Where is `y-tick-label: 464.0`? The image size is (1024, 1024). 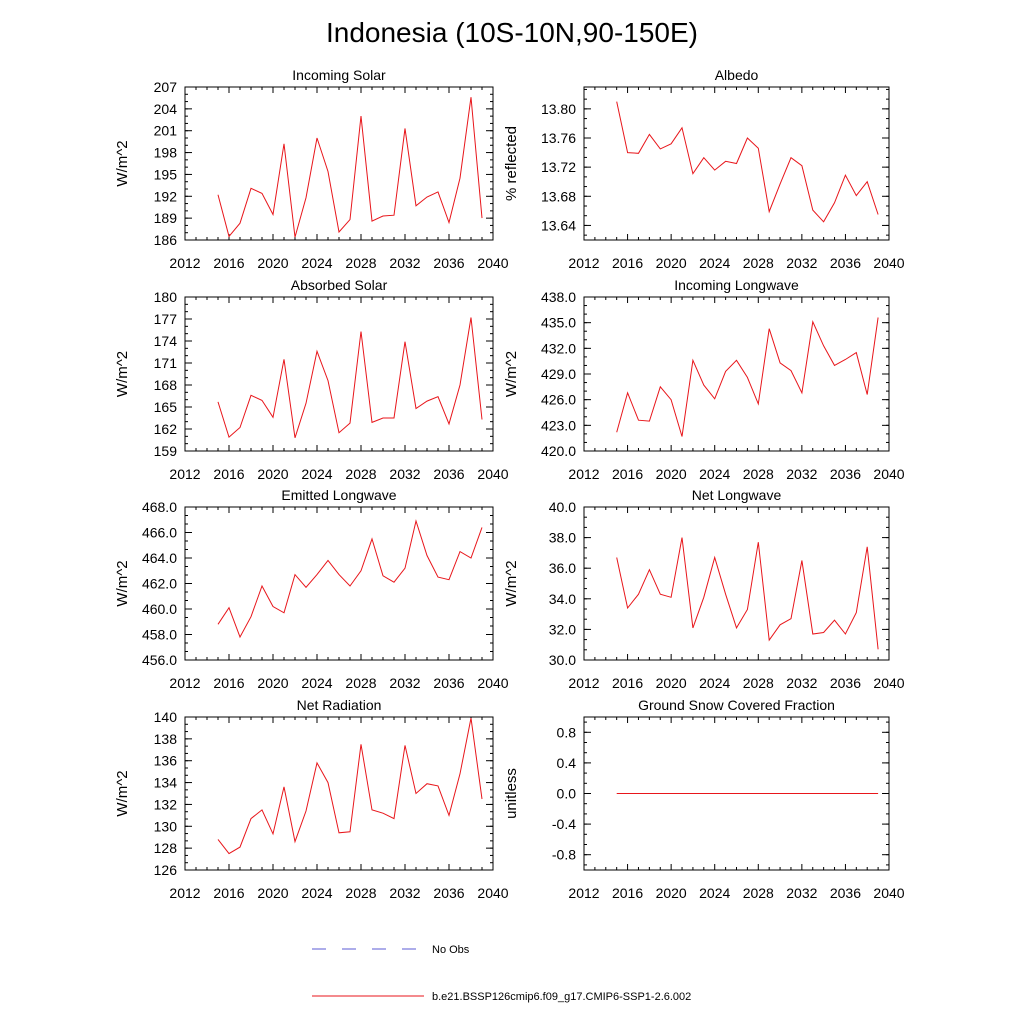
y-tick-label: 464.0 is located at coordinates (159, 558).